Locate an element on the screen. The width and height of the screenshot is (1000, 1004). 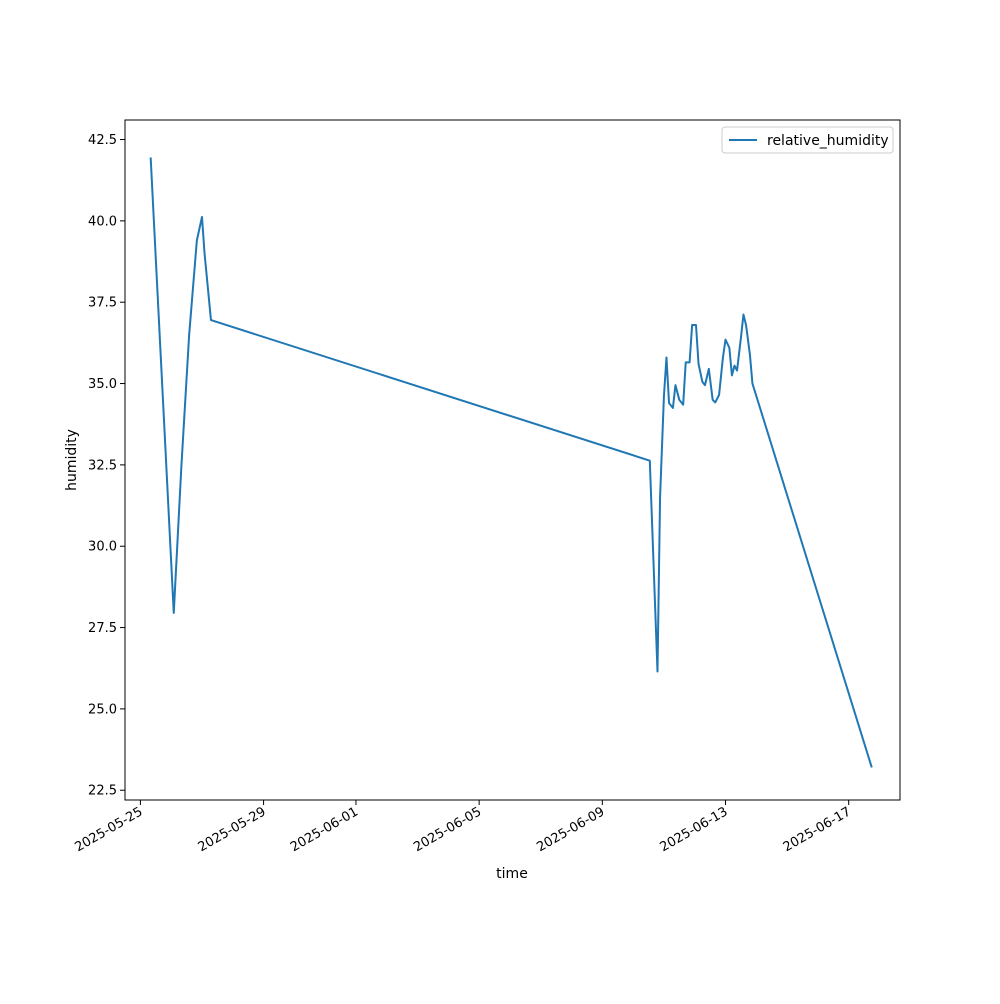
y-axis: 22.5 25.0 27.5 30.0 32.5 35.0 37.5 40.0 42.5 is located at coordinates (106, 466).